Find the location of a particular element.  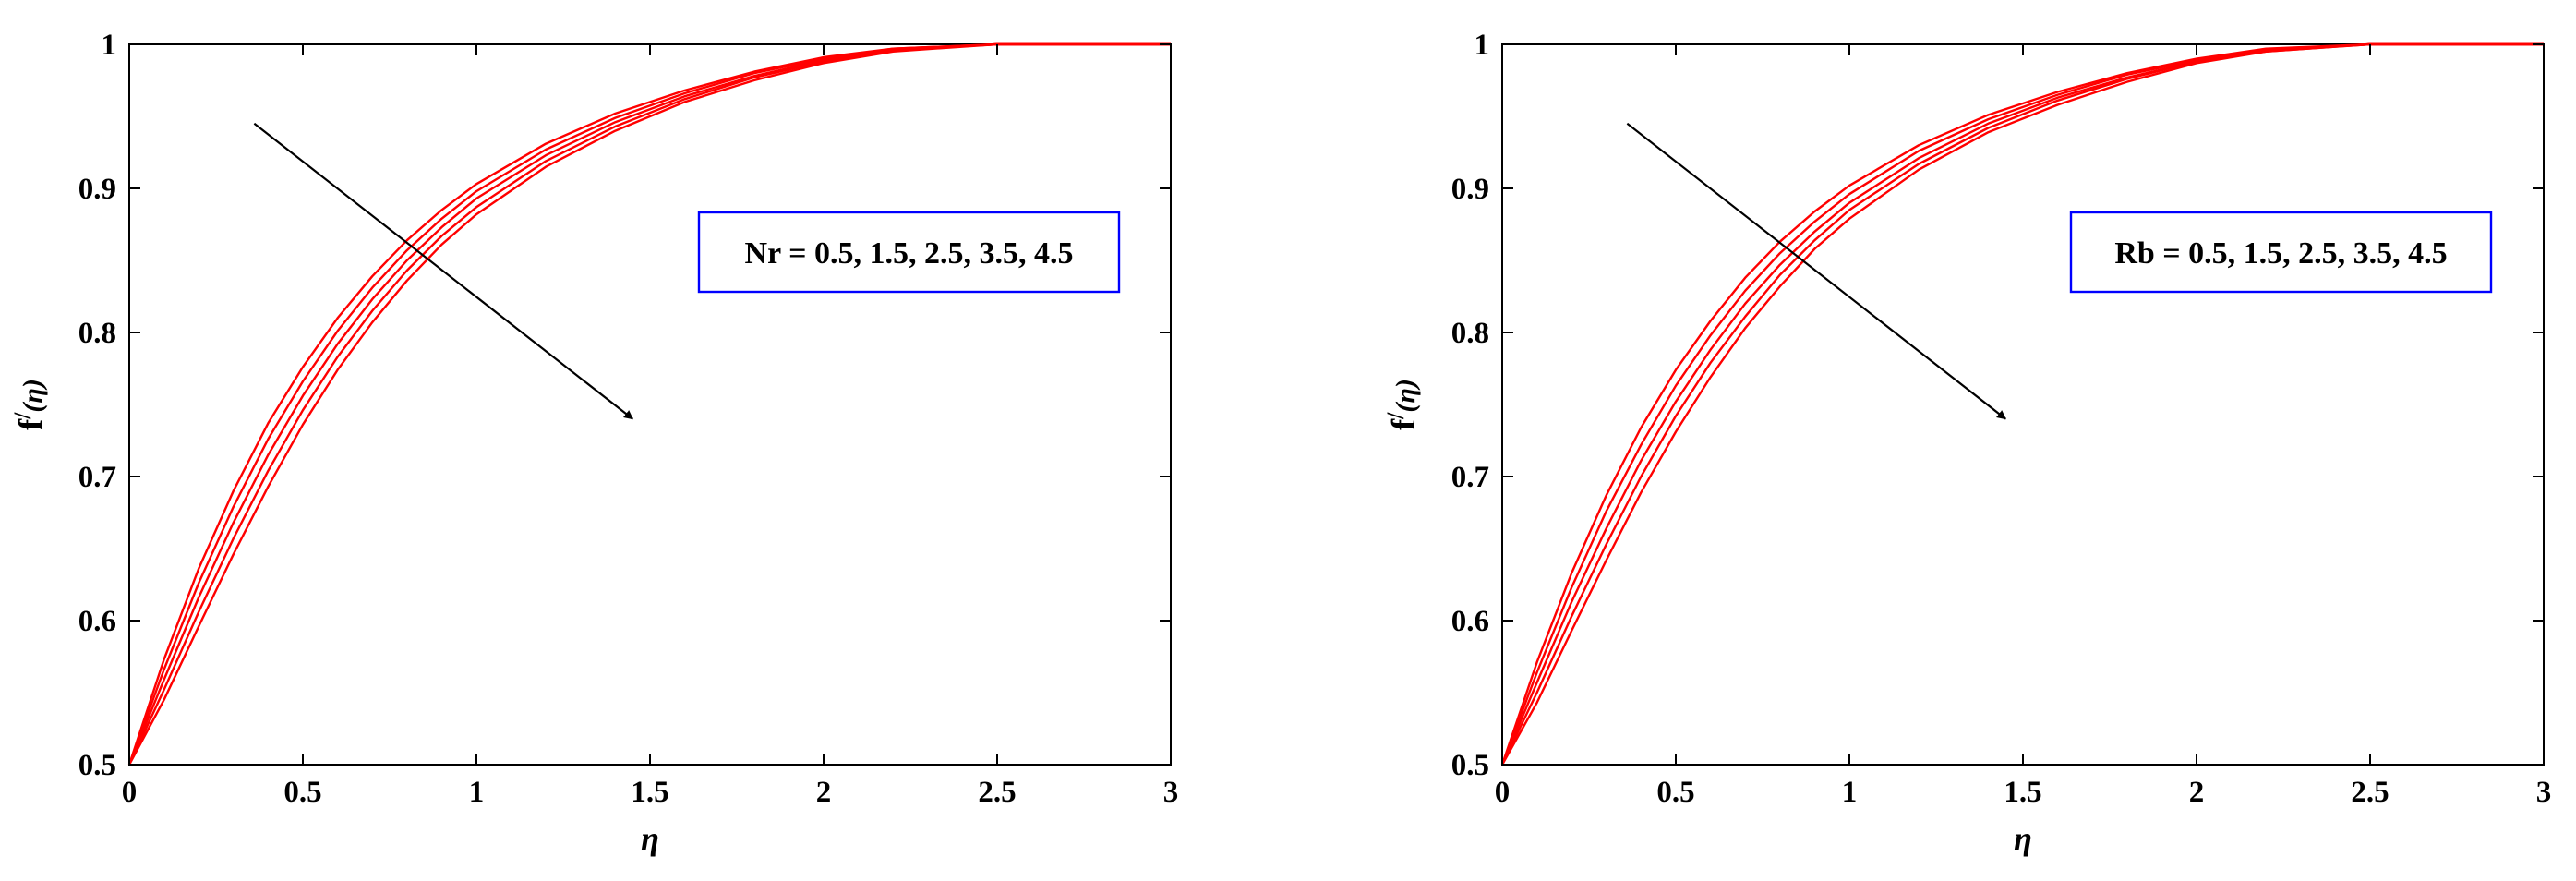

annotation-text: Nr = 0.5, 1.5, 2.5, 3.5, 4.5 is located at coordinates (909, 253).